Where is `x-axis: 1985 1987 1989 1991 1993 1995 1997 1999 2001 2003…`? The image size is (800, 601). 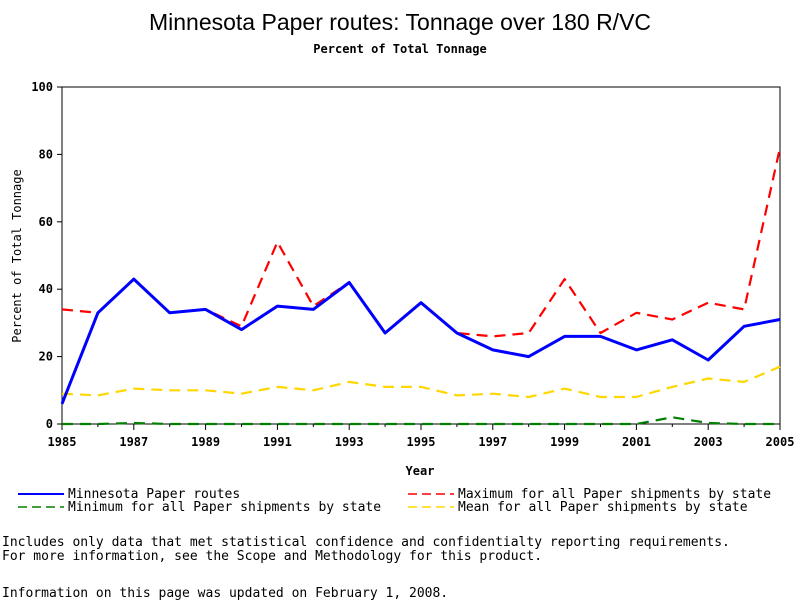
x-axis: 1985 1987 1989 1991 1993 1995 1997 1999 2001 2003… is located at coordinates (421, 436).